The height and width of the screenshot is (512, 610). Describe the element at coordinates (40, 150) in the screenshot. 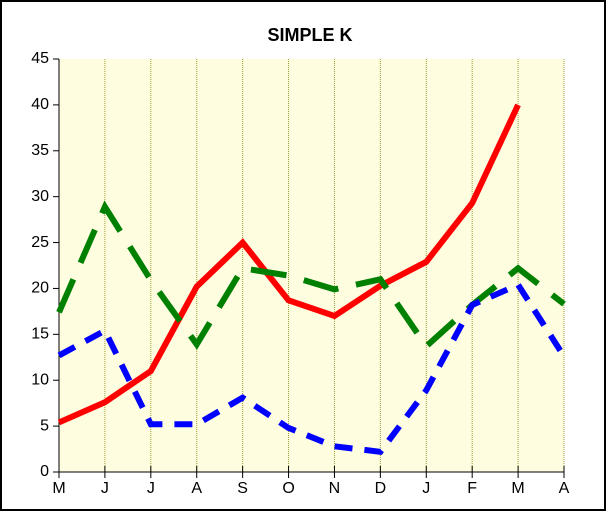

I see `y-tick-label: 35` at that location.